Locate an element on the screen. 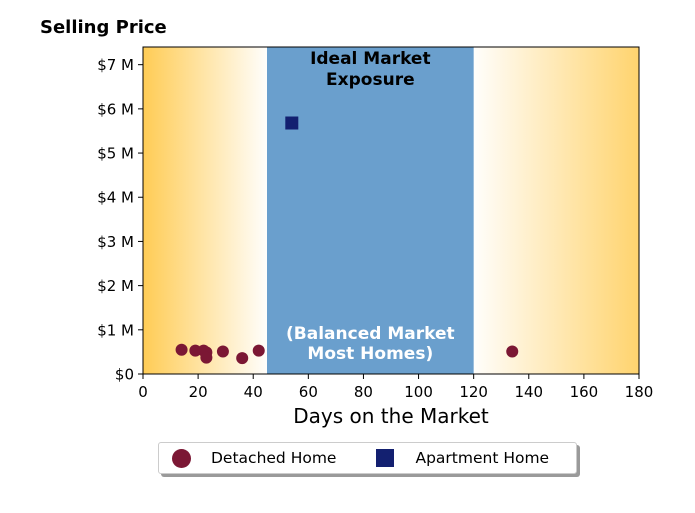 This screenshot has width=695, height=513. x-tick-label: 60 is located at coordinates (308, 392).